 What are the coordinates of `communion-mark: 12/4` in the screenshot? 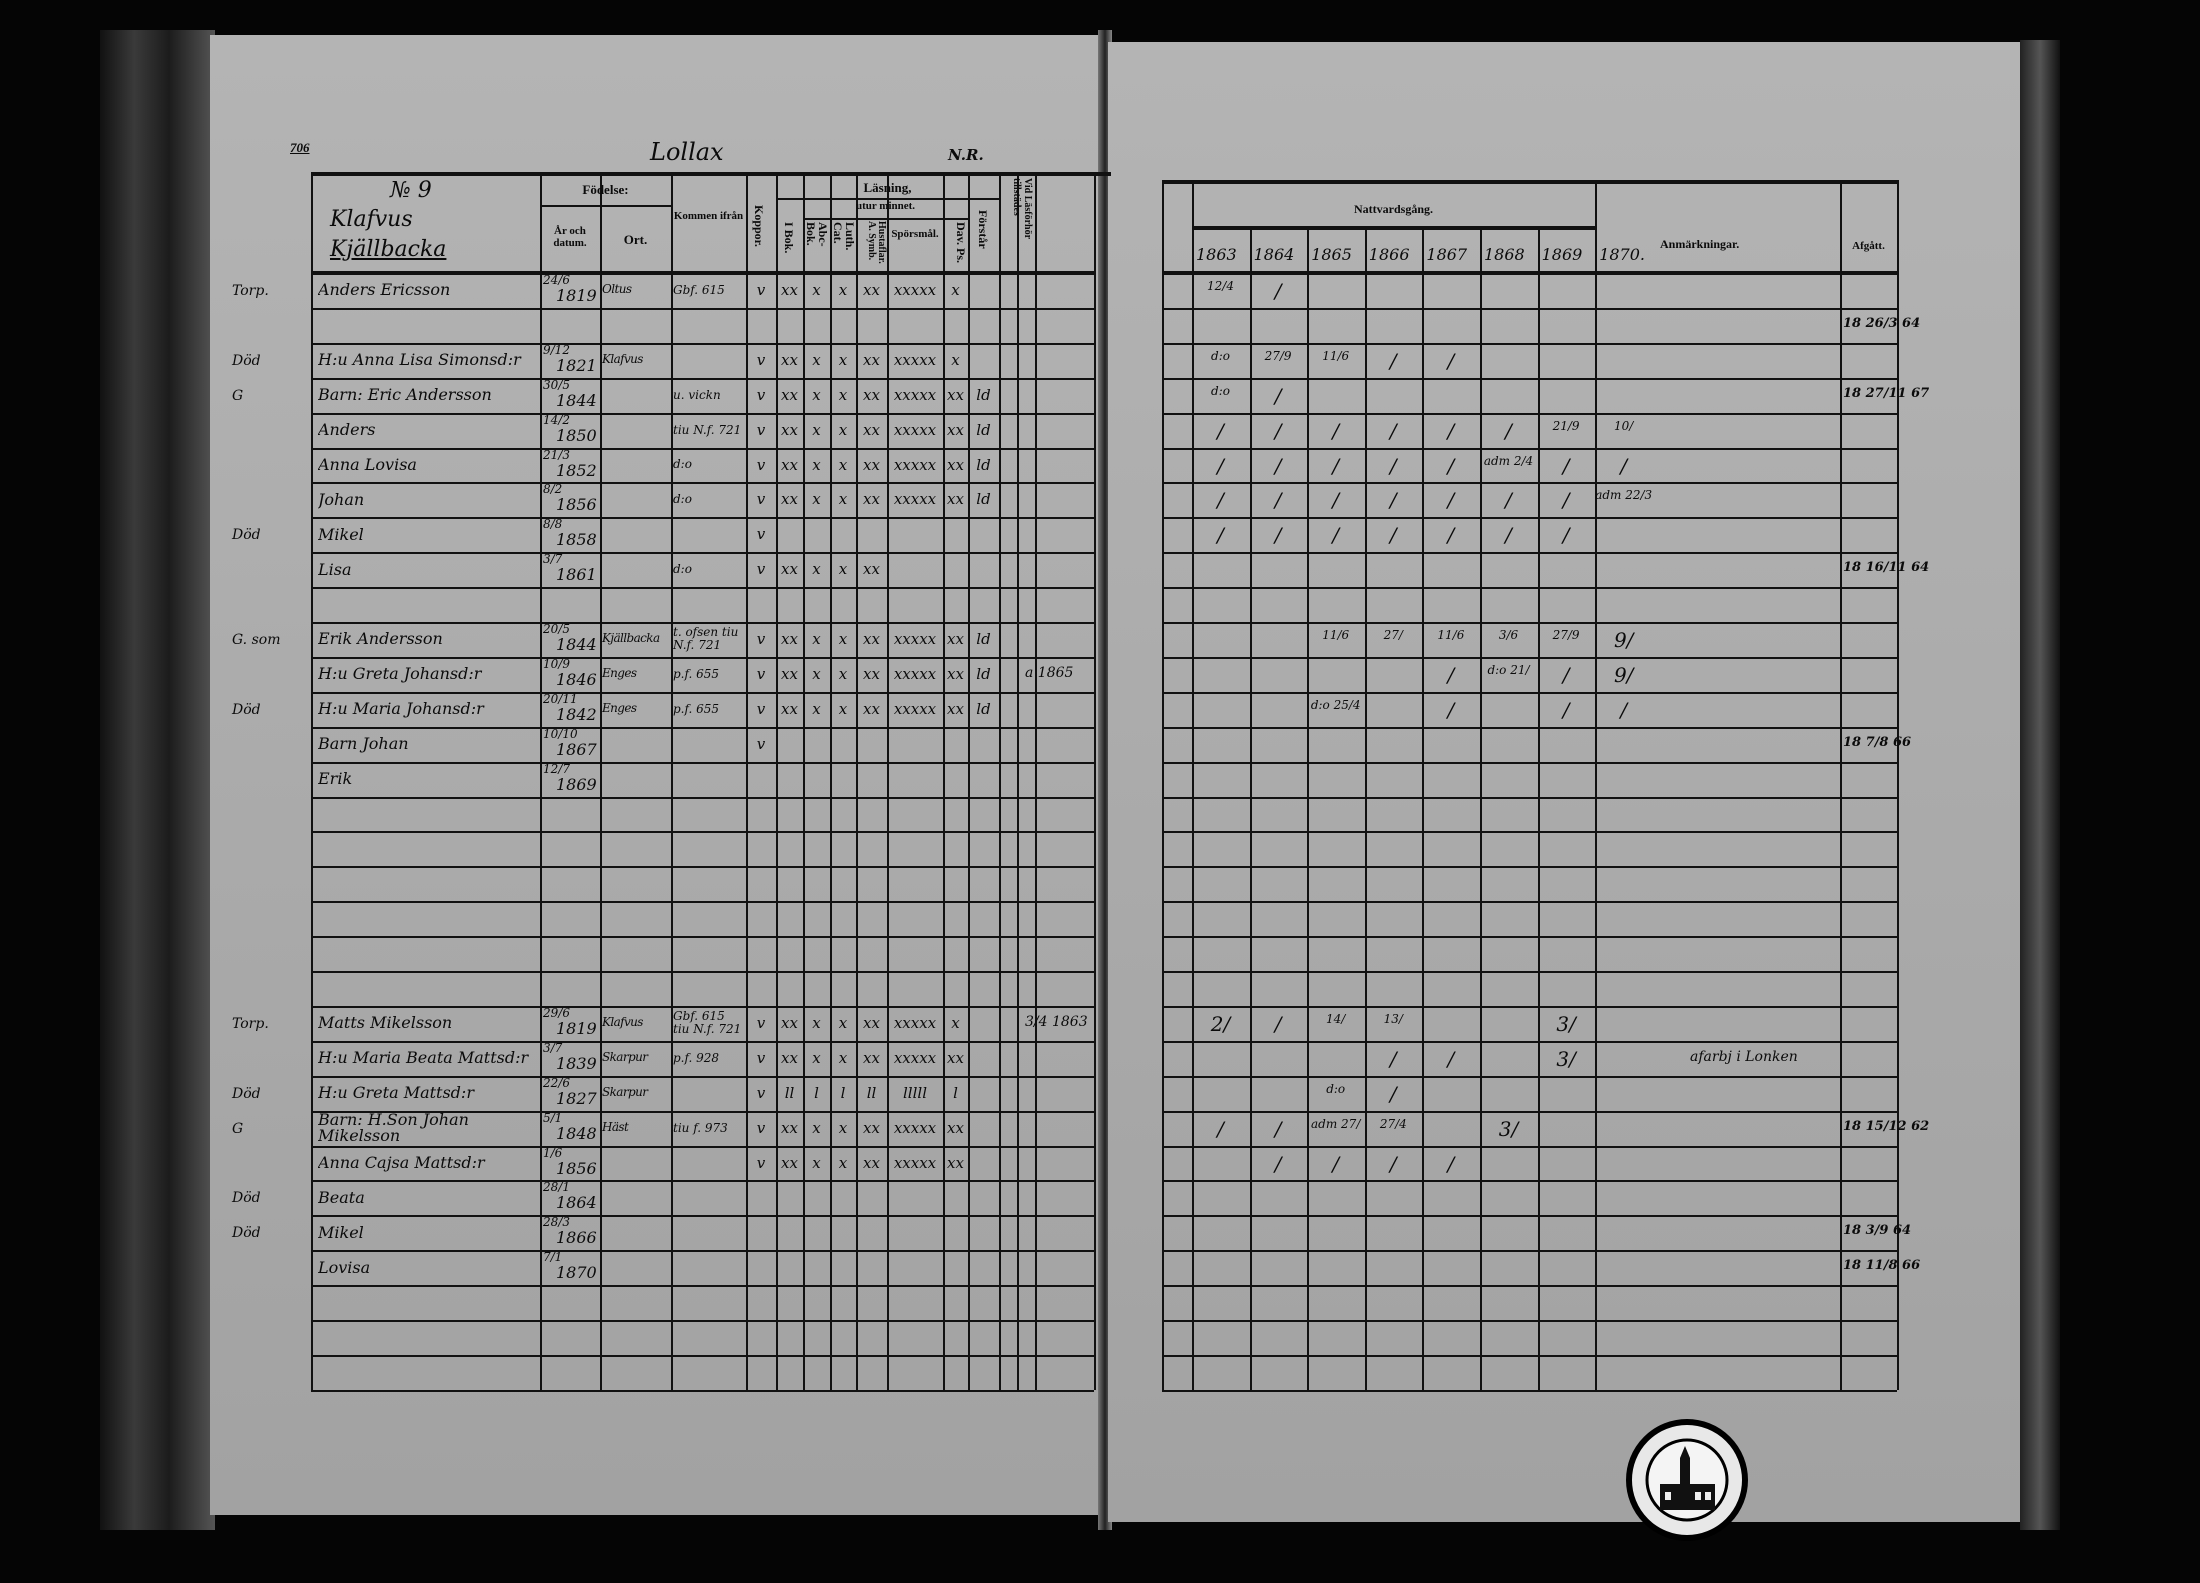 It's located at (1220, 286).